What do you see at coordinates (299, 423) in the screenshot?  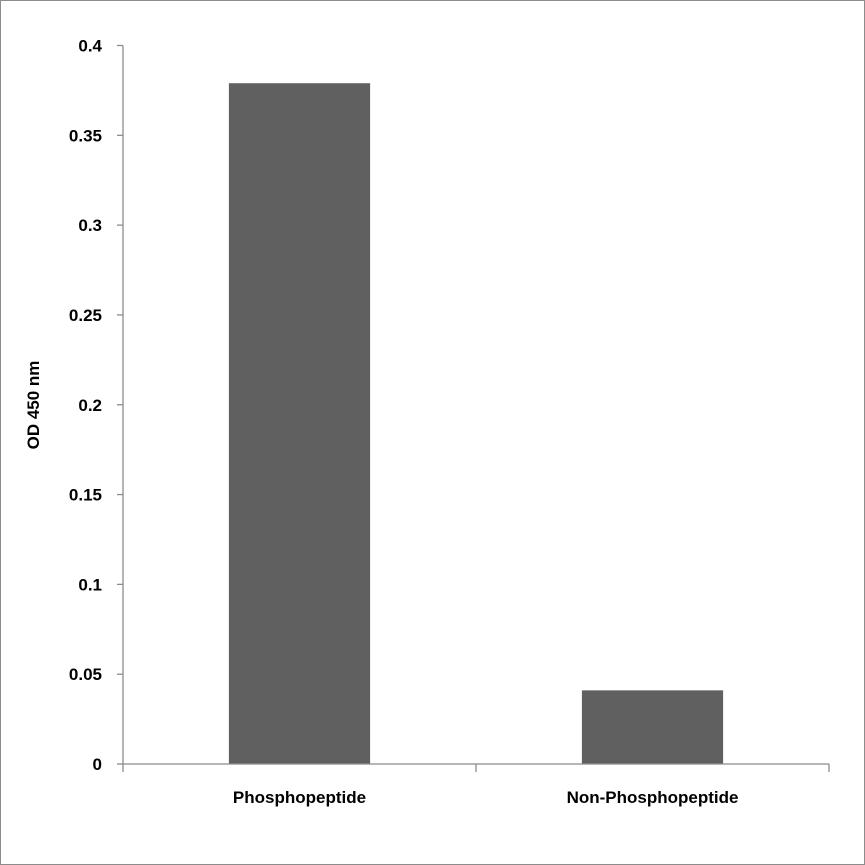 I see `bar-phosphopeptide` at bounding box center [299, 423].